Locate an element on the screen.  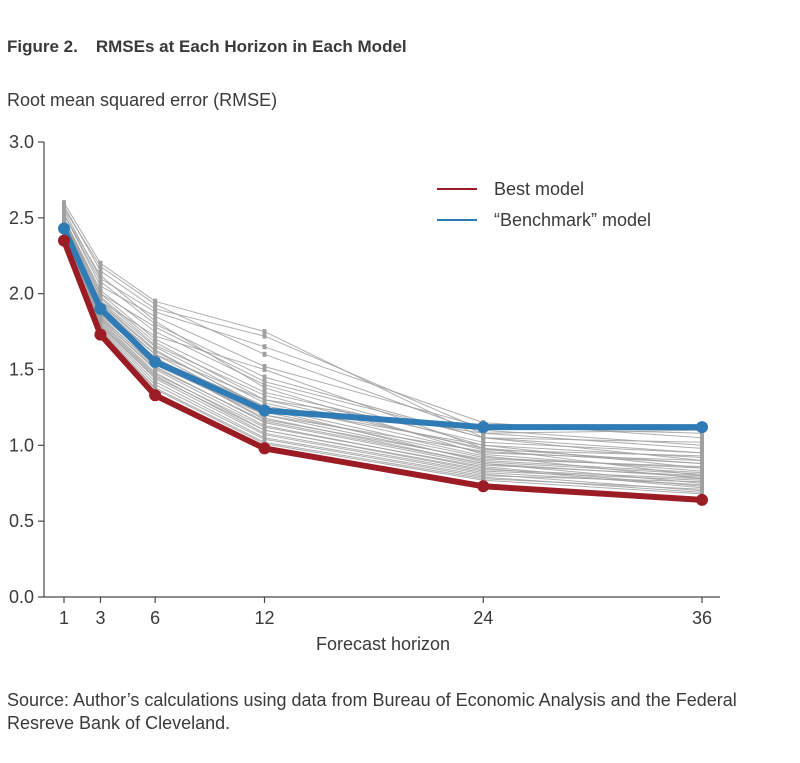
y-tick-label: 2.0 is located at coordinates (21, 294).